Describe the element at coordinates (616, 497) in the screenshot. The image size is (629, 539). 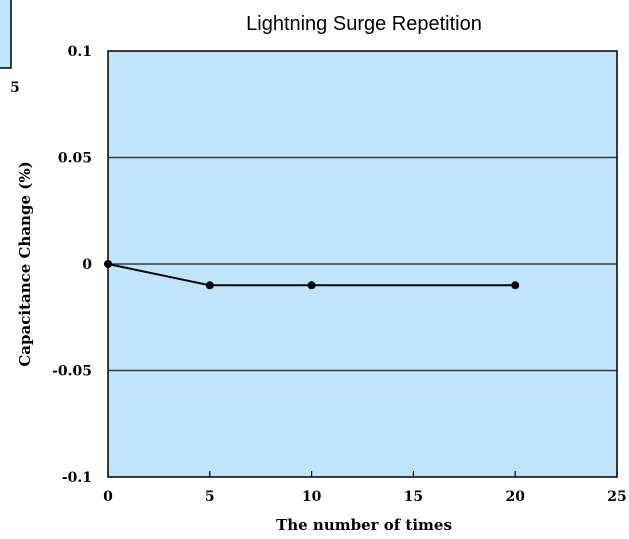
I see `x-tick-label: 25` at that location.